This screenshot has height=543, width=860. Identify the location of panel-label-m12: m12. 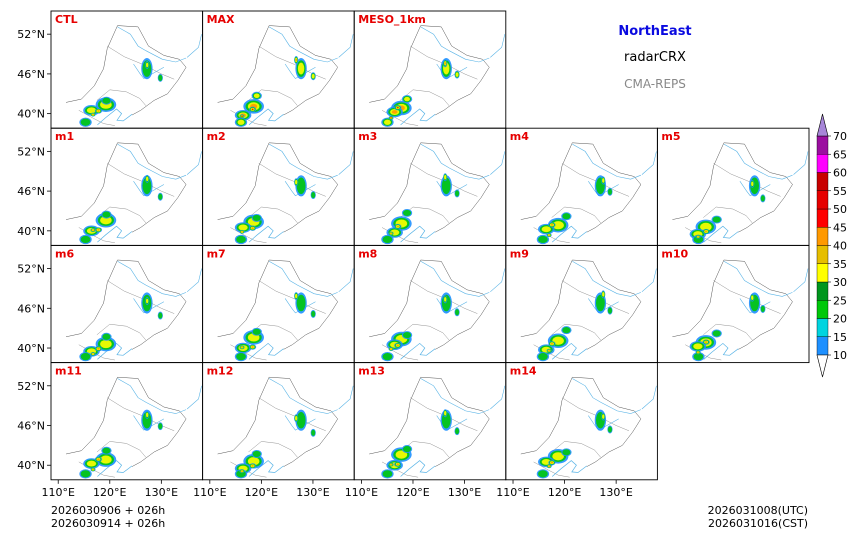
(220, 371).